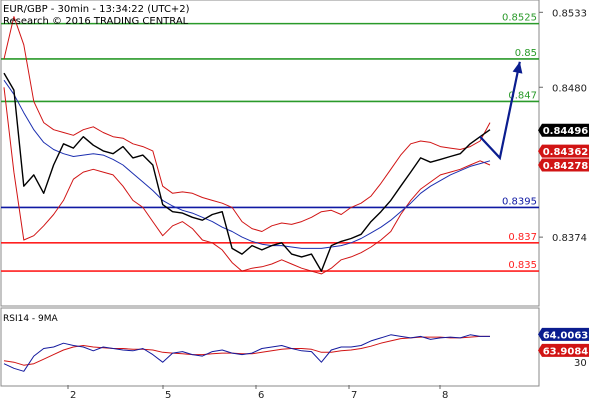 The height and width of the screenshot is (404, 590). I want to click on rsi-ytick-label-1: 30, so click(580, 363).